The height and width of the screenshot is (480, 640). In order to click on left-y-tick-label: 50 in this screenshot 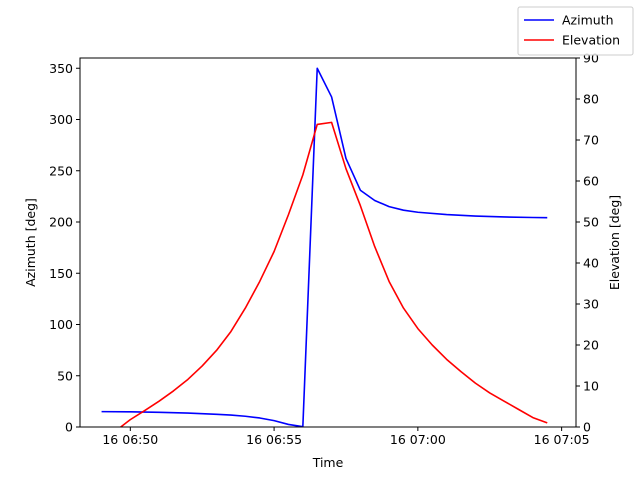, I will do `click(65, 375)`.